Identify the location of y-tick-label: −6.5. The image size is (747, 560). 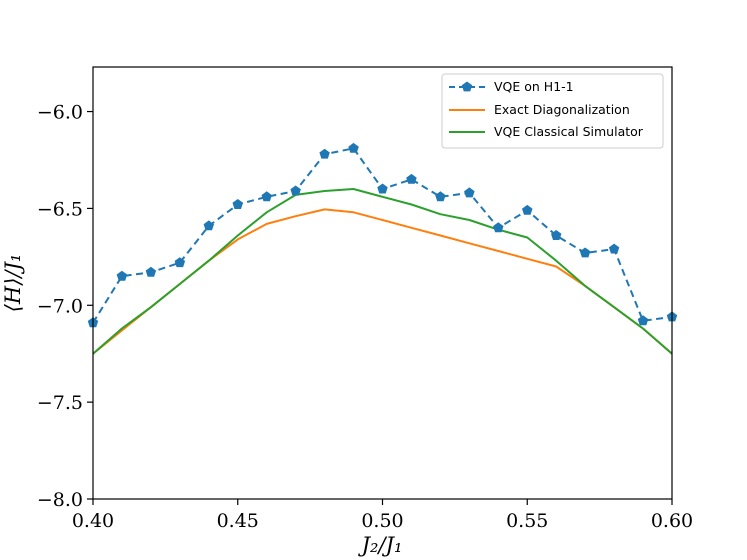
(60, 209).